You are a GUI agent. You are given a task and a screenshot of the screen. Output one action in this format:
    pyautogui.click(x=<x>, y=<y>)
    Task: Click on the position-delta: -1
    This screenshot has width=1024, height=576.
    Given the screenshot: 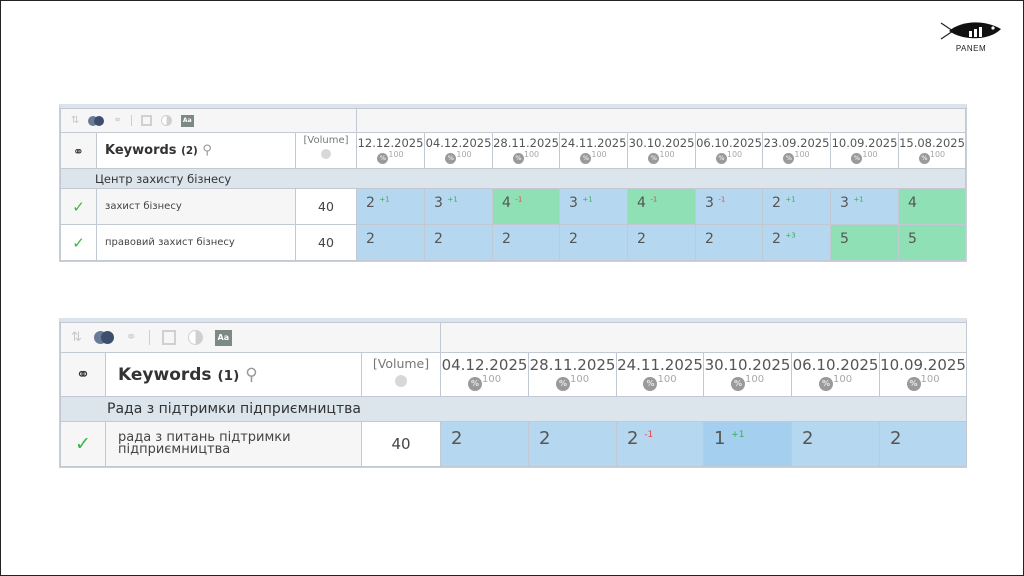 What is the action you would take?
    pyautogui.click(x=649, y=435)
    